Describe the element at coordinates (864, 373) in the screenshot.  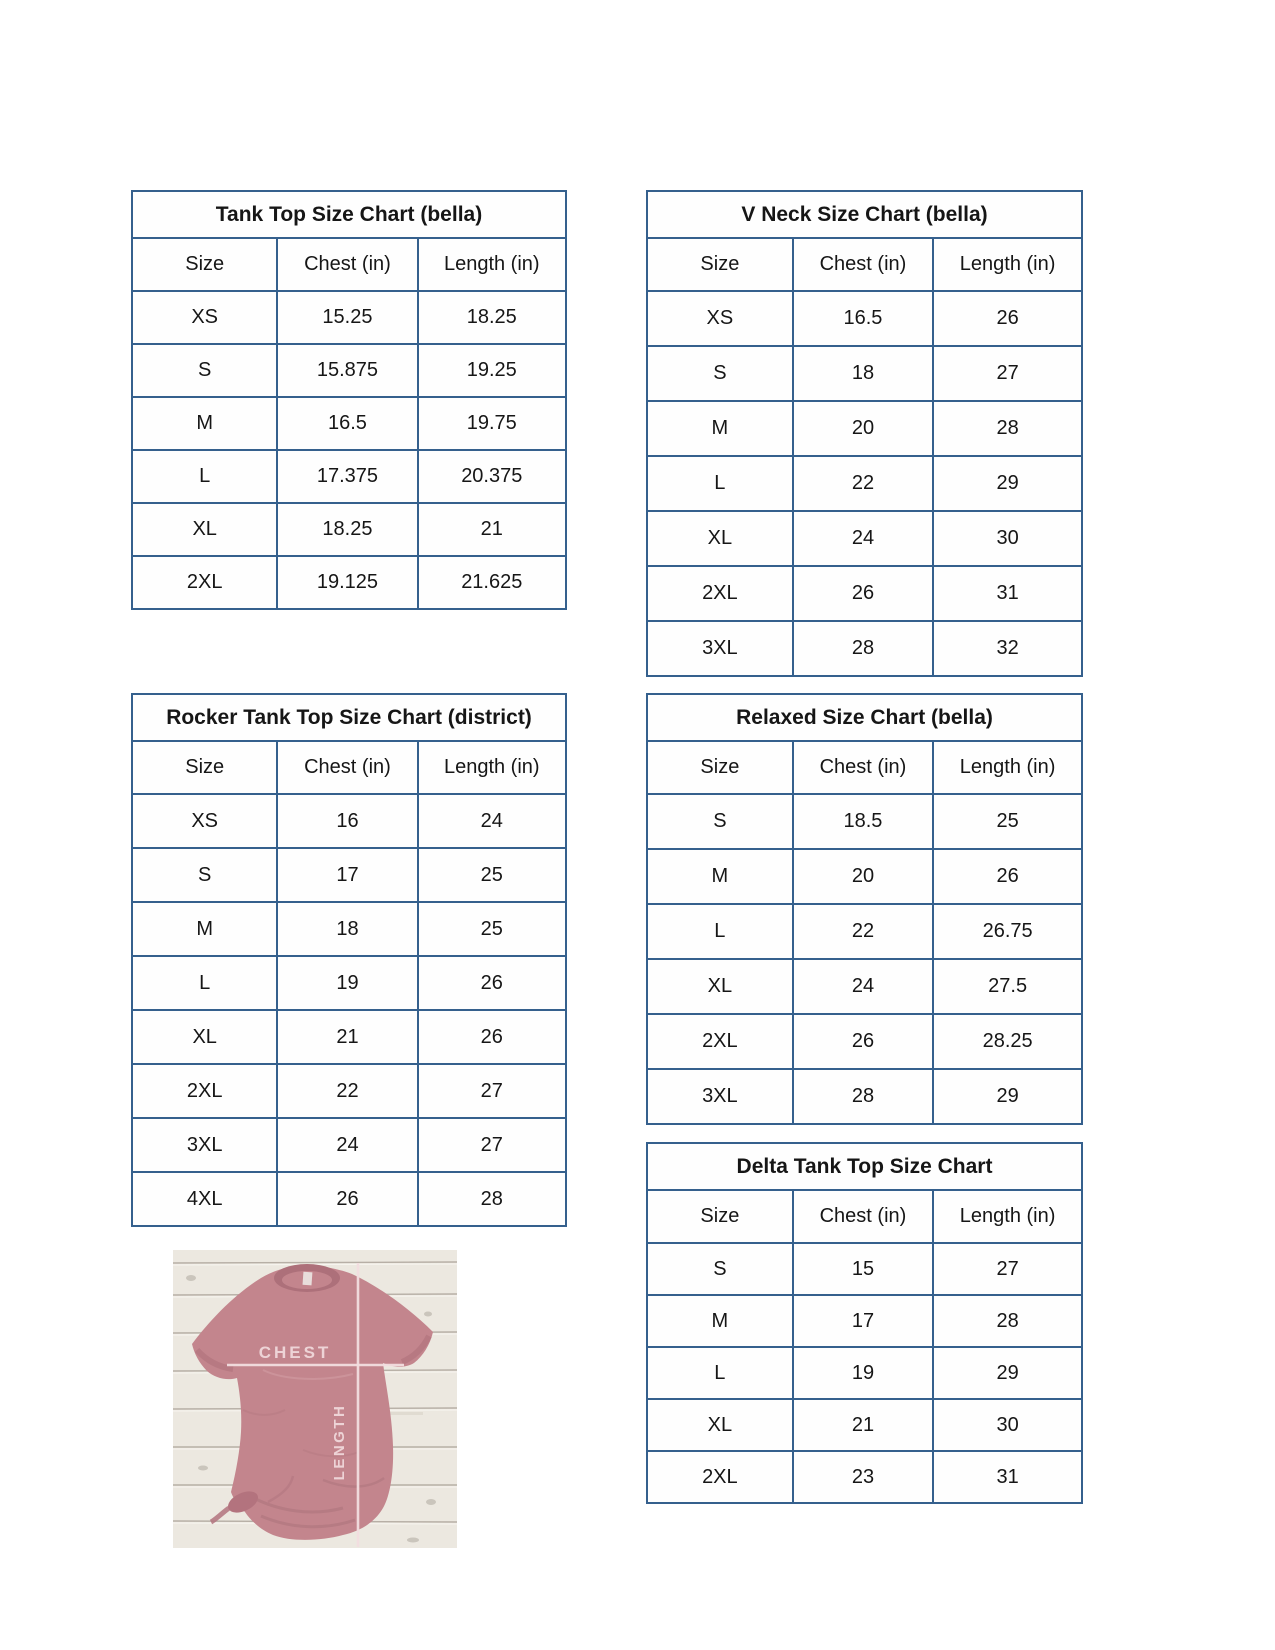
I see `table-row: S 18 27` at that location.